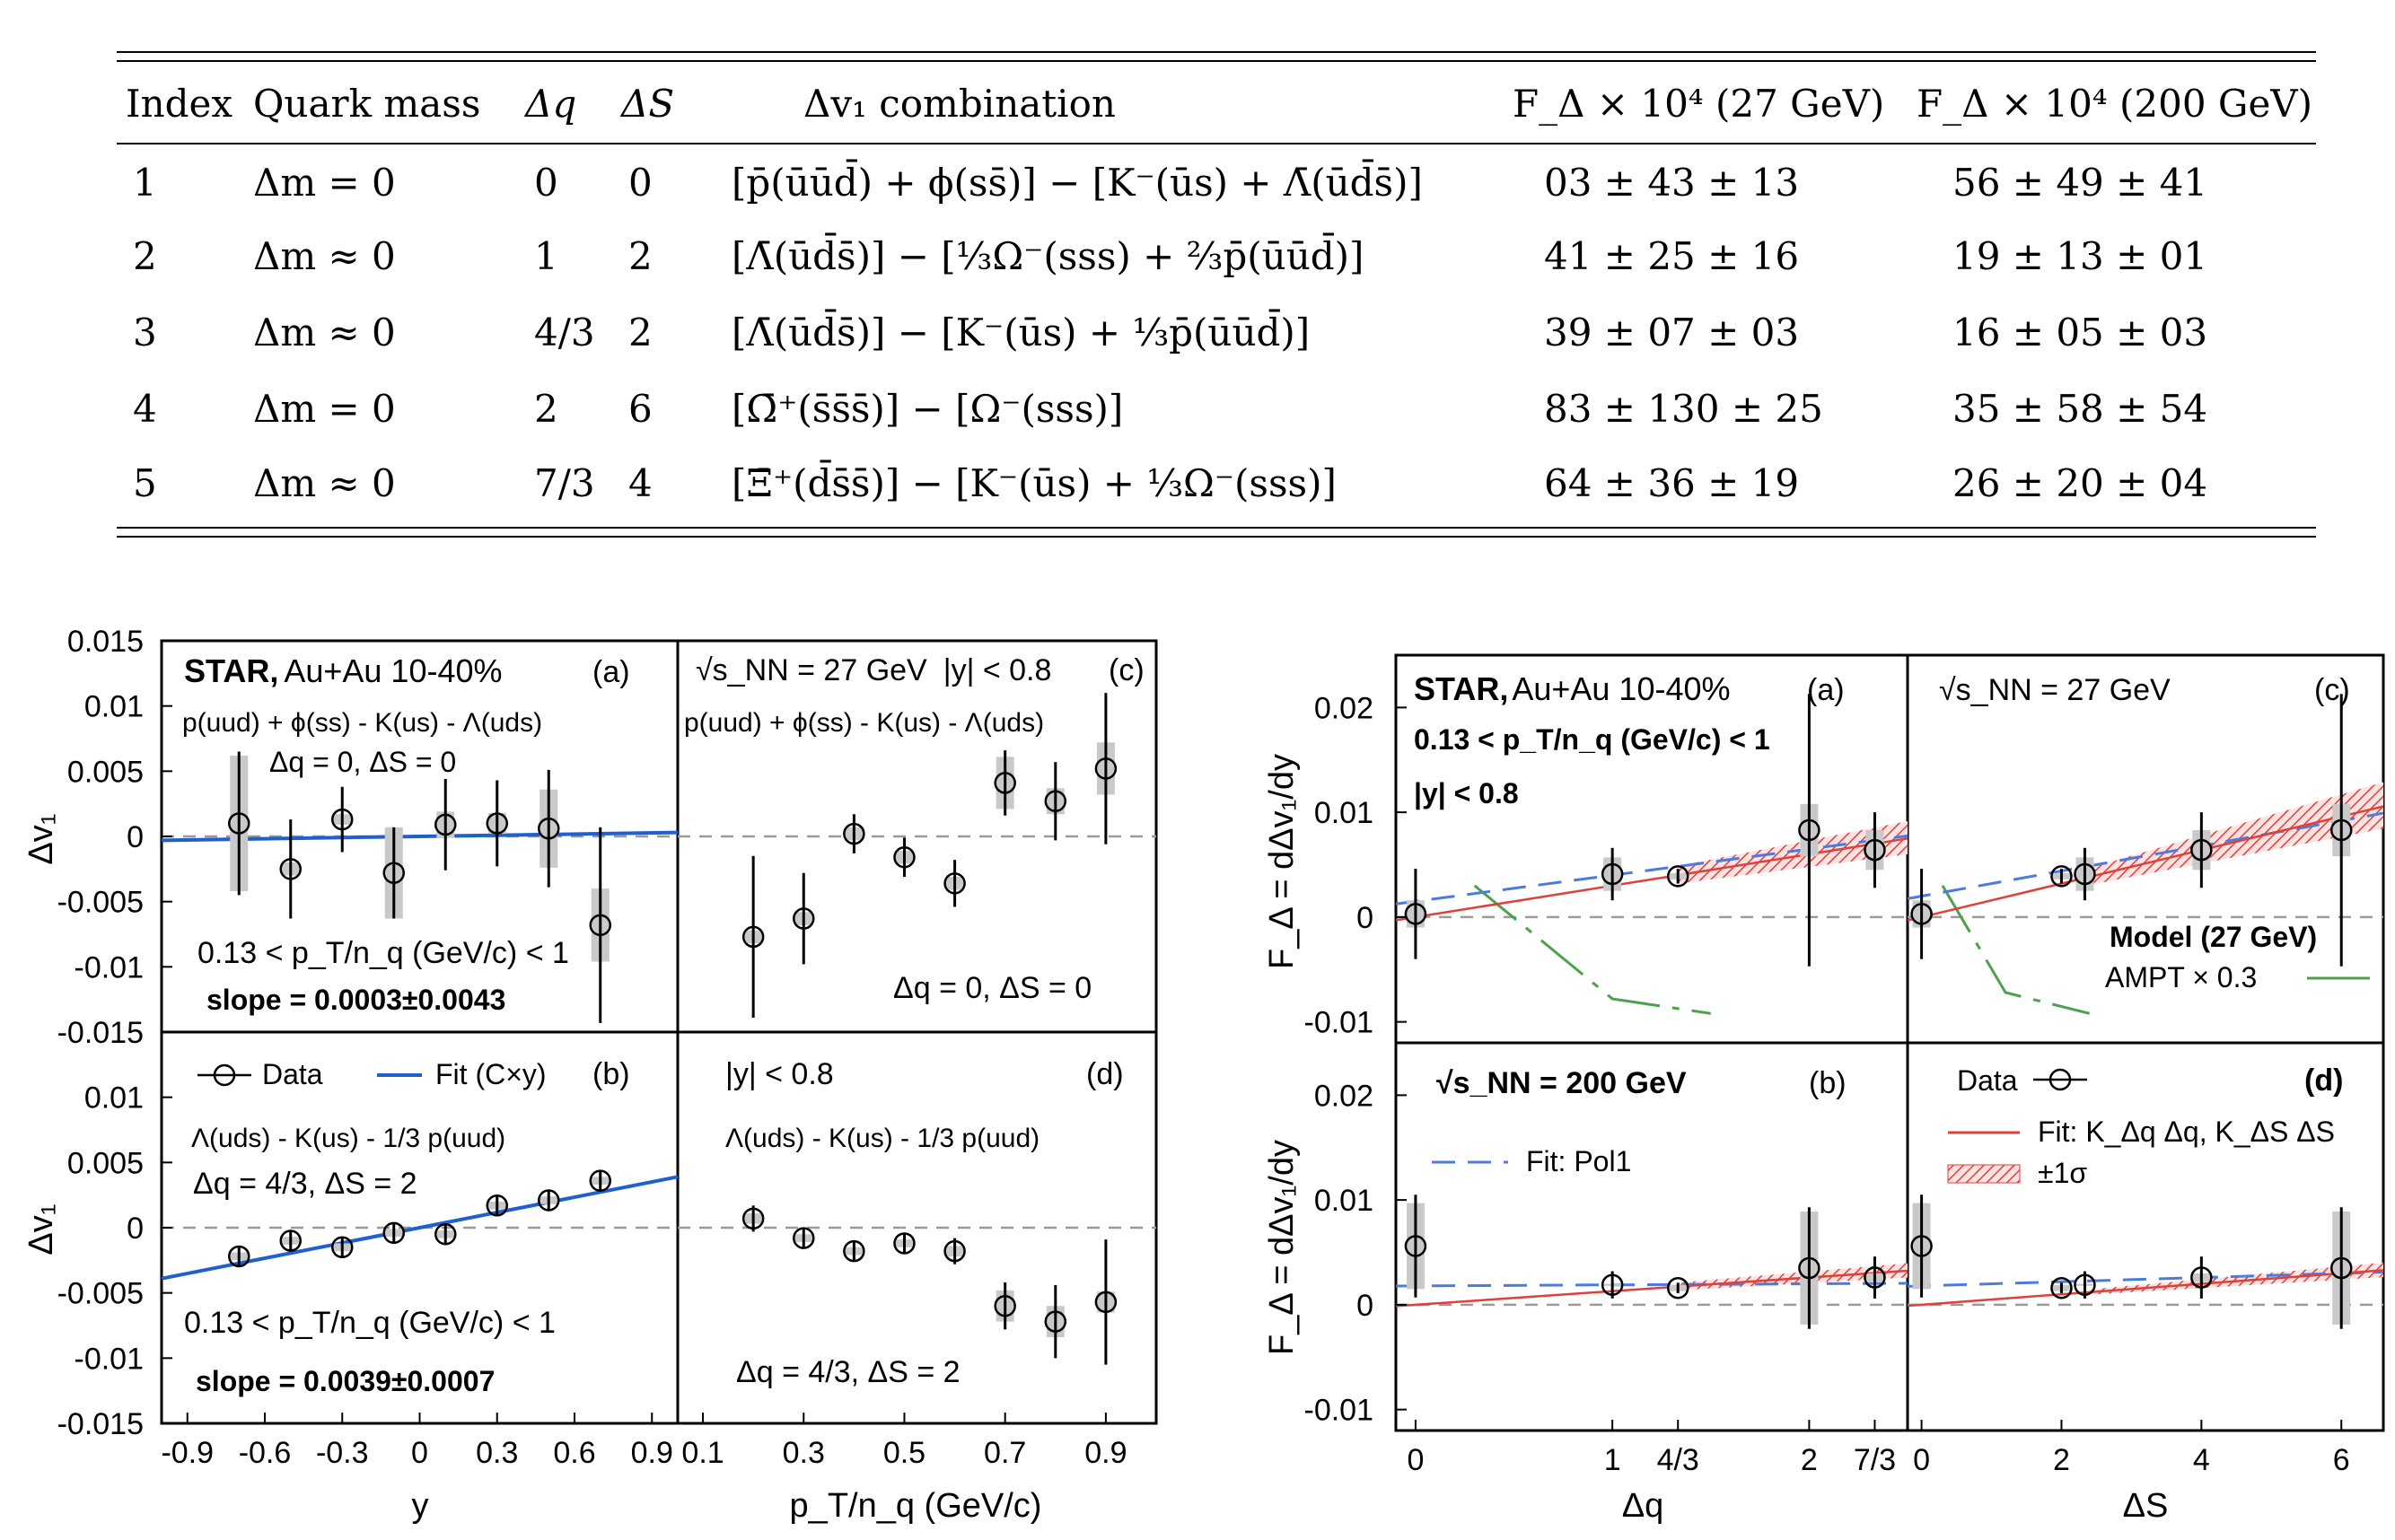  I want to click on right-data-legend-marker, so click(2060, 1079).